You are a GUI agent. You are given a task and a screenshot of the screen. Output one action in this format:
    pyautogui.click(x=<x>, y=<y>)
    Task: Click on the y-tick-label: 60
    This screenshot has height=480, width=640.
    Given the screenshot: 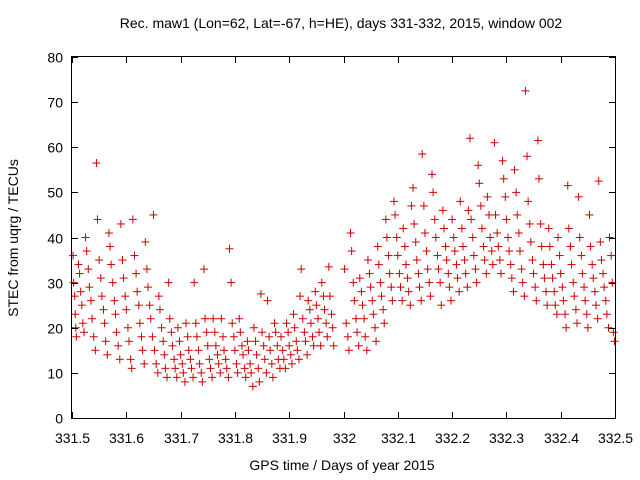 What is the action you would take?
    pyautogui.click(x=55, y=148)
    